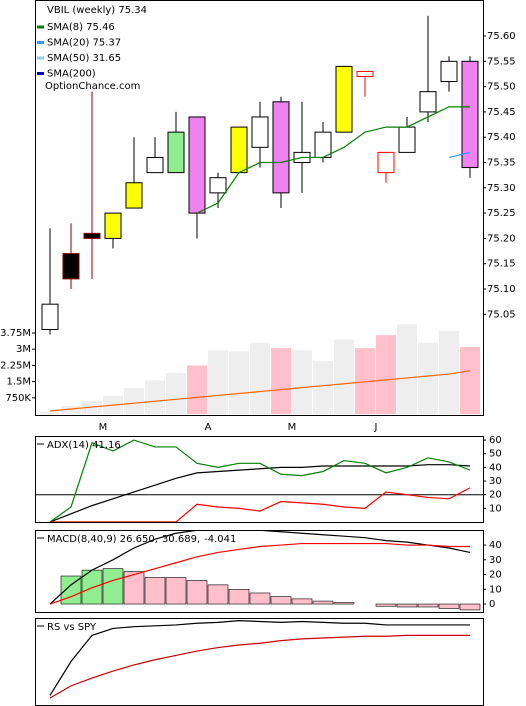  I want to click on y-tick-label: 75.55, so click(501, 61).